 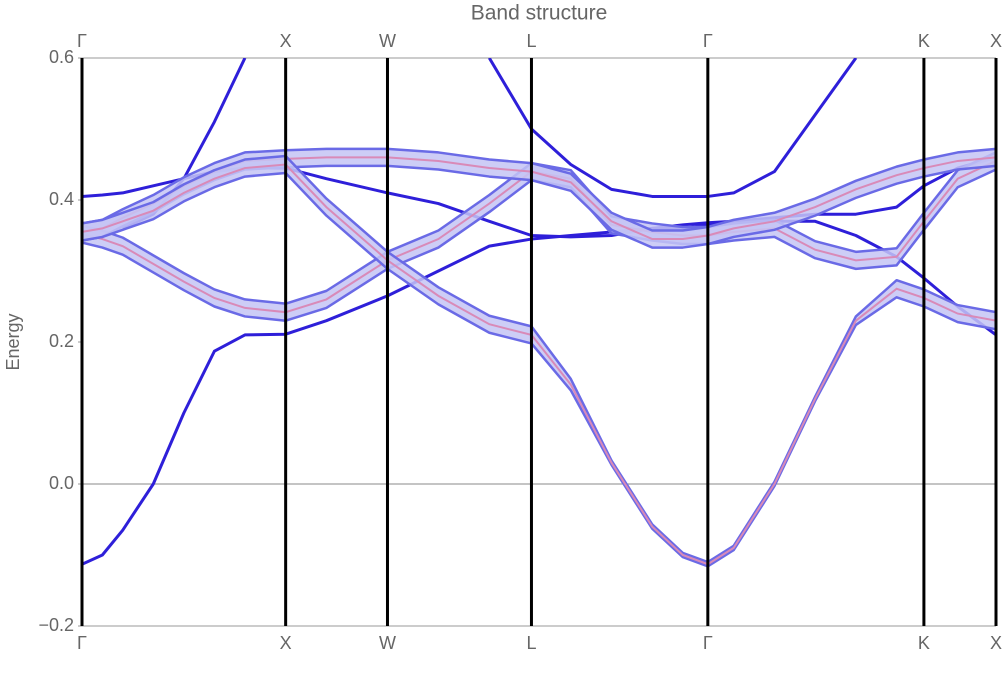 I want to click on x-tick-label-top: K, so click(x=924, y=41).